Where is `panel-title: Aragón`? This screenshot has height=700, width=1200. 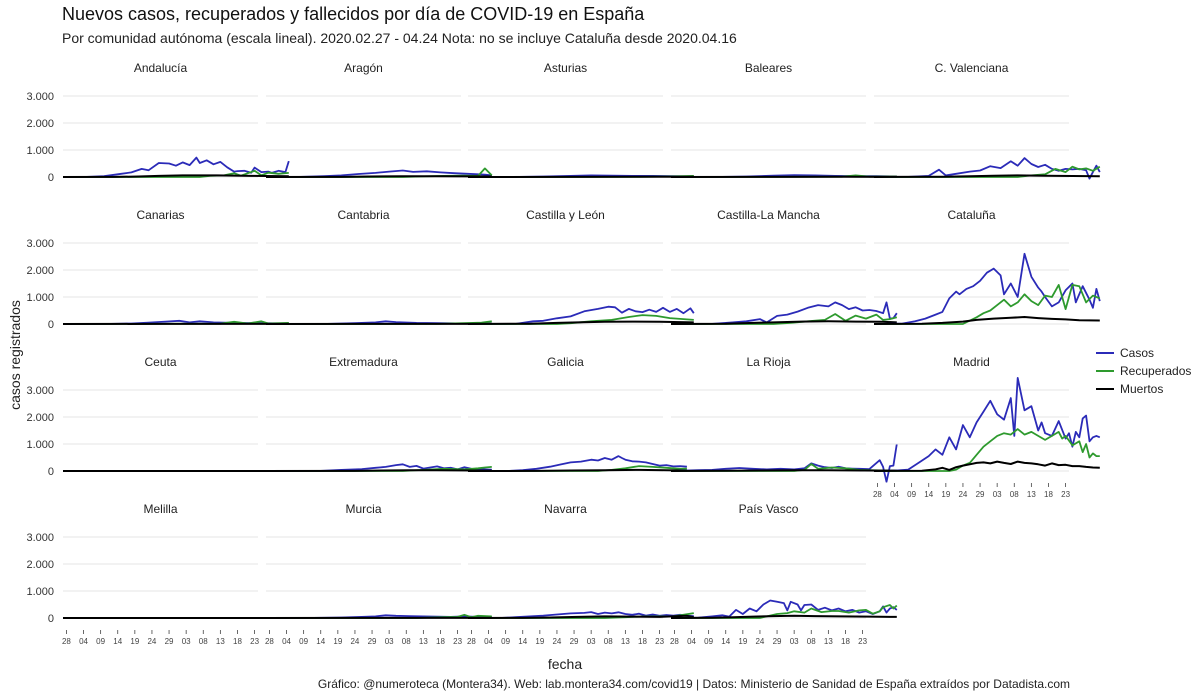 panel-title: Aragón is located at coordinates (363, 68).